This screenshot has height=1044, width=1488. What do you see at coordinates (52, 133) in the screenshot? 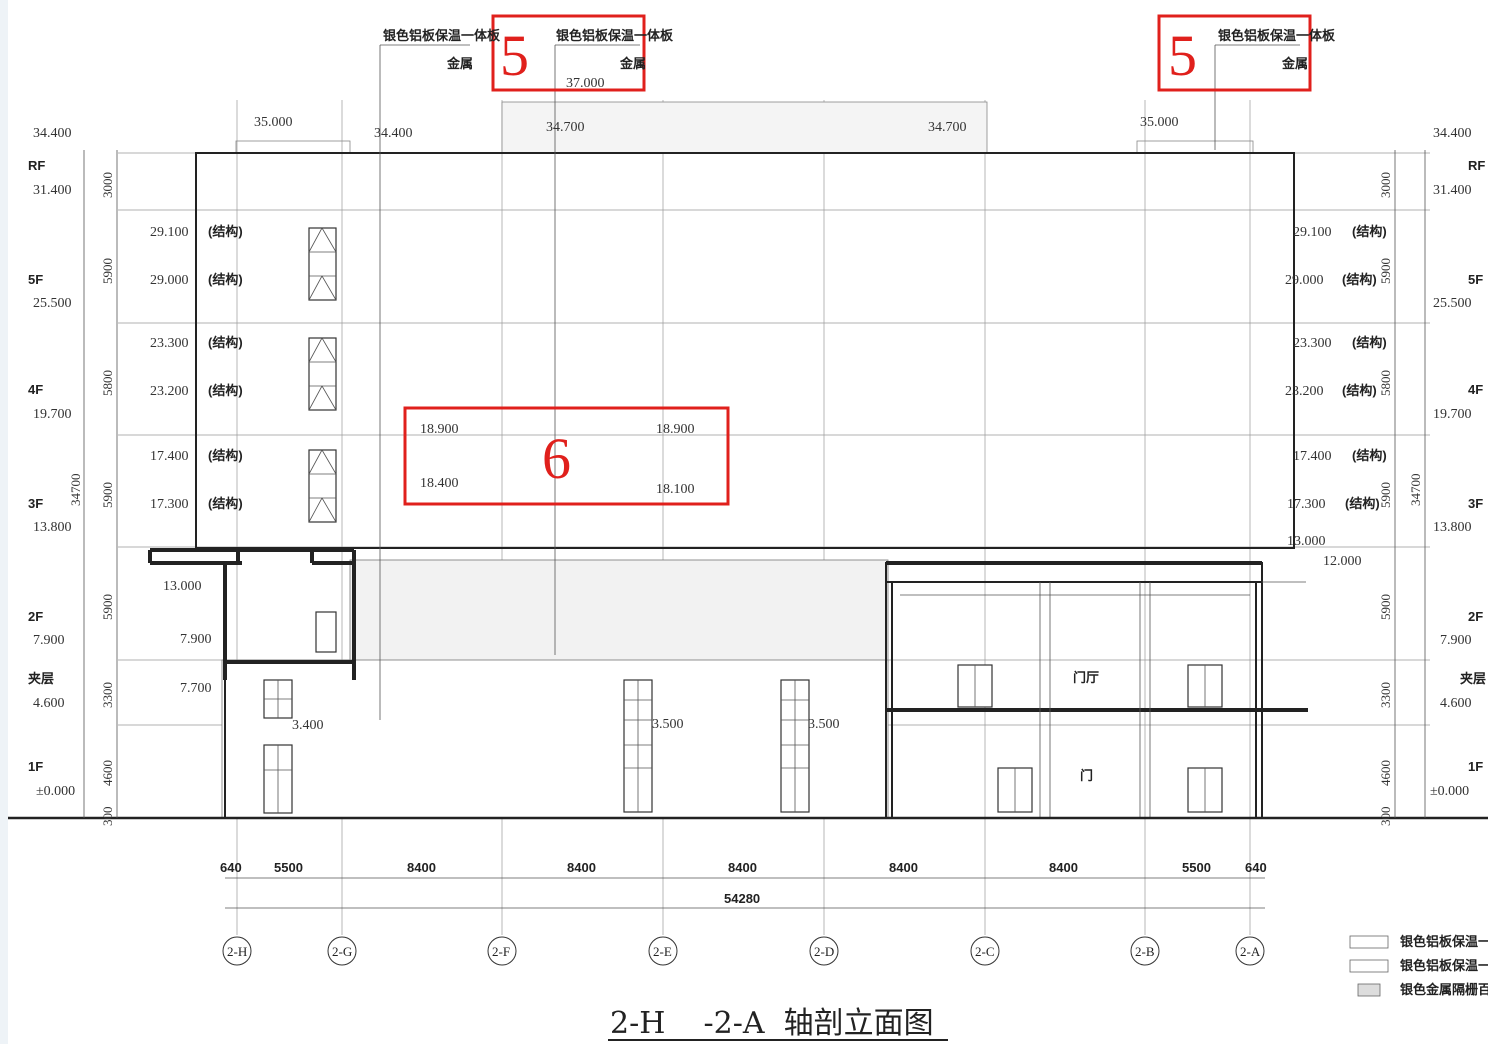
I see `level-top: 34.400` at bounding box center [52, 133].